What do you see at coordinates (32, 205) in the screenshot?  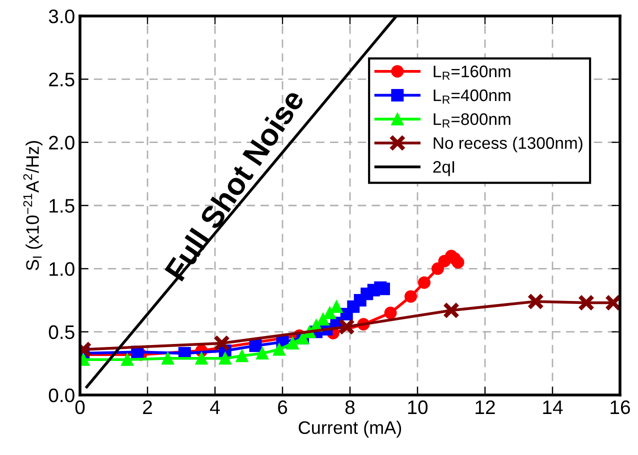 I see `y-axis-title: S$_{I}$ (x10$^{−21}$A$^{2}$/Hz)` at bounding box center [32, 205].